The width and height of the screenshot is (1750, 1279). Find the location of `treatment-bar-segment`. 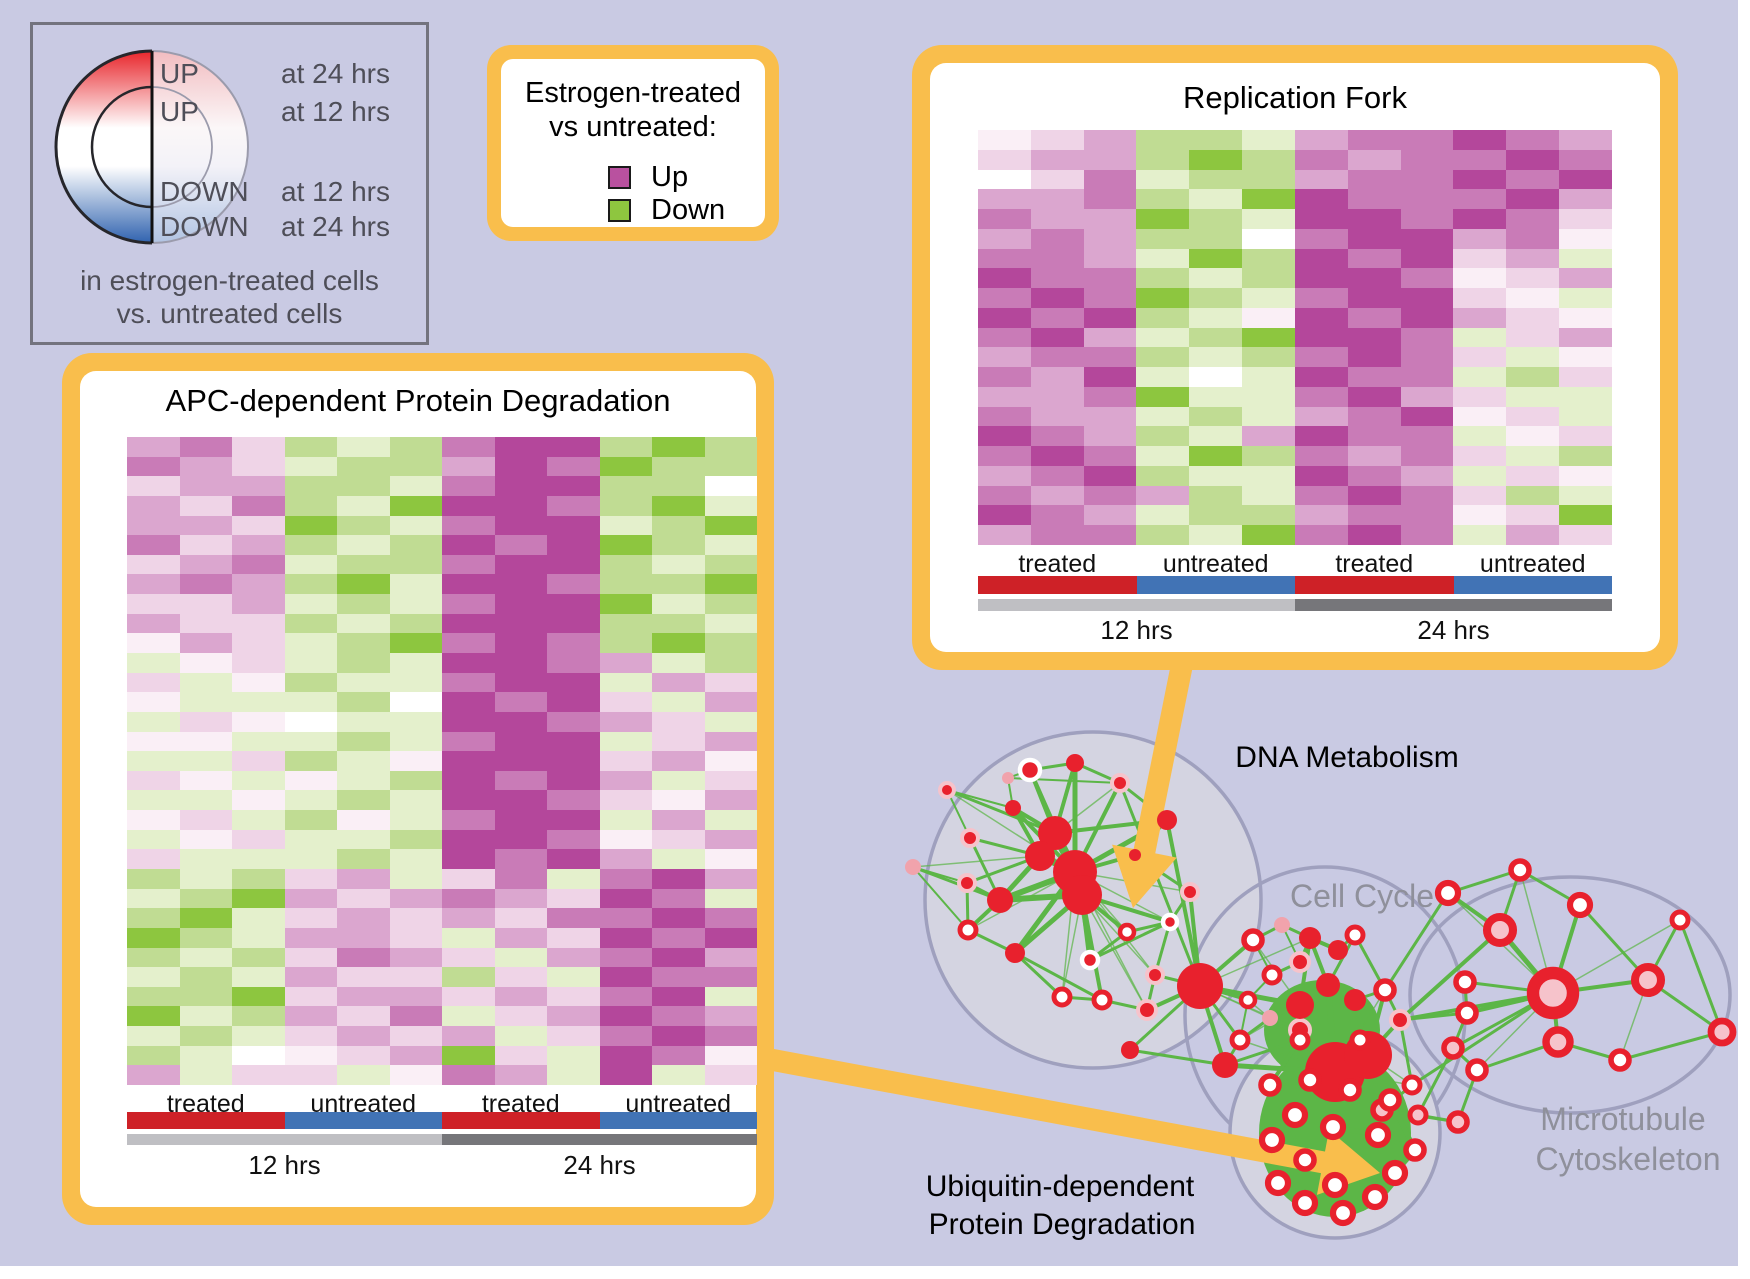

treatment-bar-segment is located at coordinates (1532, 585).